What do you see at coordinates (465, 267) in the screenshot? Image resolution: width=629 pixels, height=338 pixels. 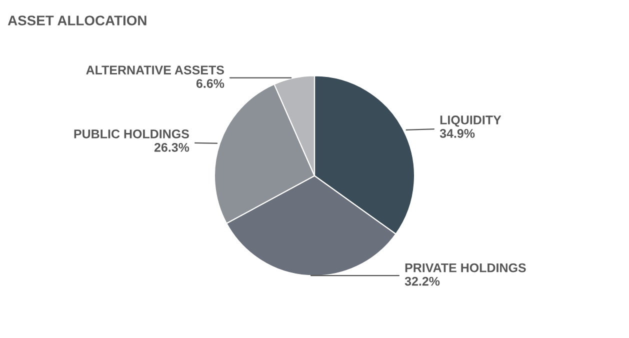 I see `slice-label: PRIVATE HOLDINGS` at bounding box center [465, 267].